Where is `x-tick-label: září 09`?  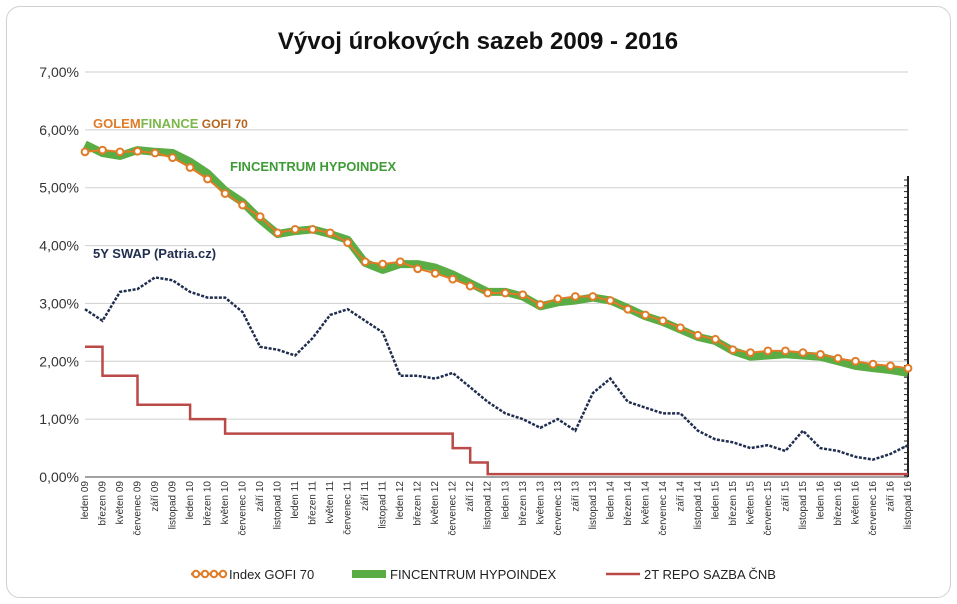
x-tick-label: září 09 is located at coordinates (155, 496).